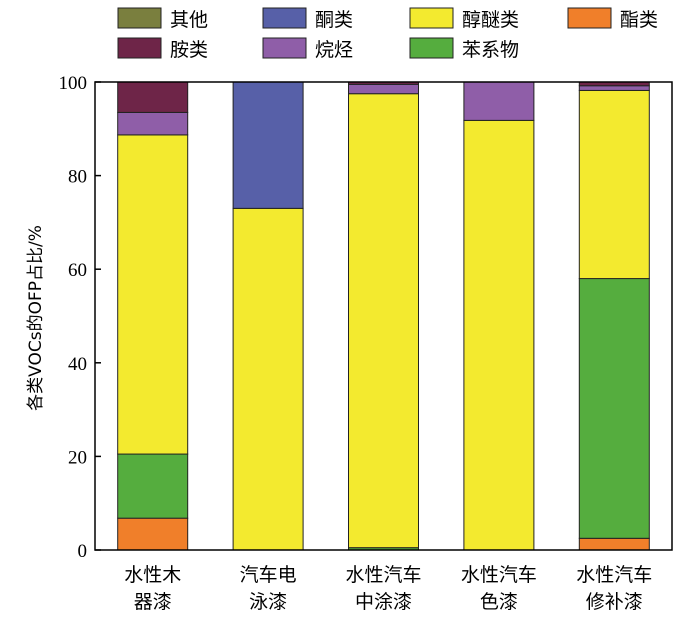 The height and width of the screenshot is (621, 700). I want to click on legend-label-0: 其他, so click(189, 20).